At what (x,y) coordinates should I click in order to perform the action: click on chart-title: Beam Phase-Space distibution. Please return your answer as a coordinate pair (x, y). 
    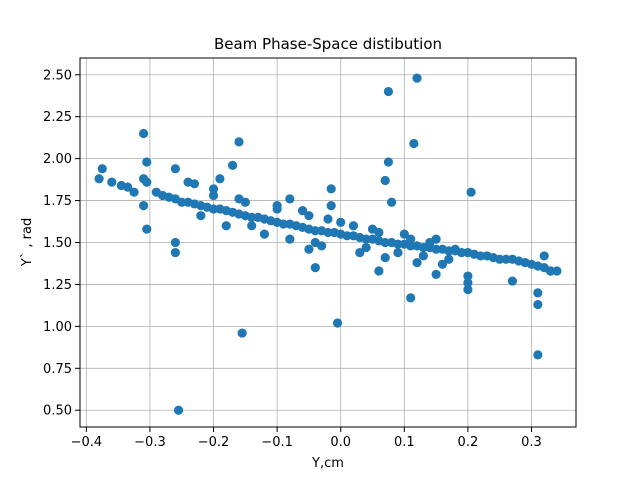
    Looking at the image, I should click on (328, 44).